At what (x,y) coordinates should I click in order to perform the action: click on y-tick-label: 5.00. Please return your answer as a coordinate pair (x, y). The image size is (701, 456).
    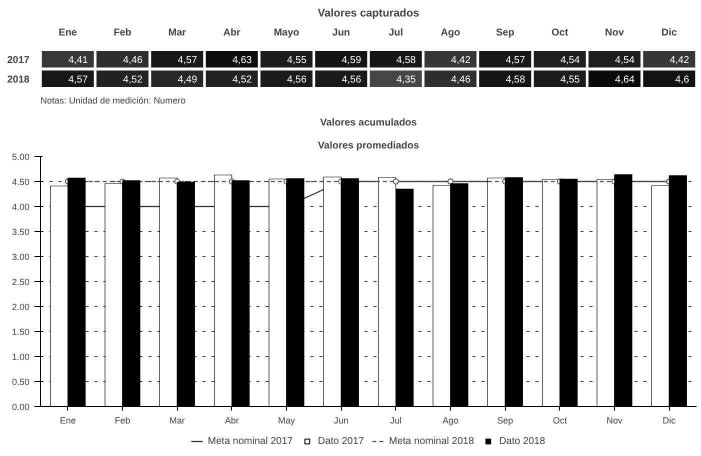
    Looking at the image, I should click on (21, 157).